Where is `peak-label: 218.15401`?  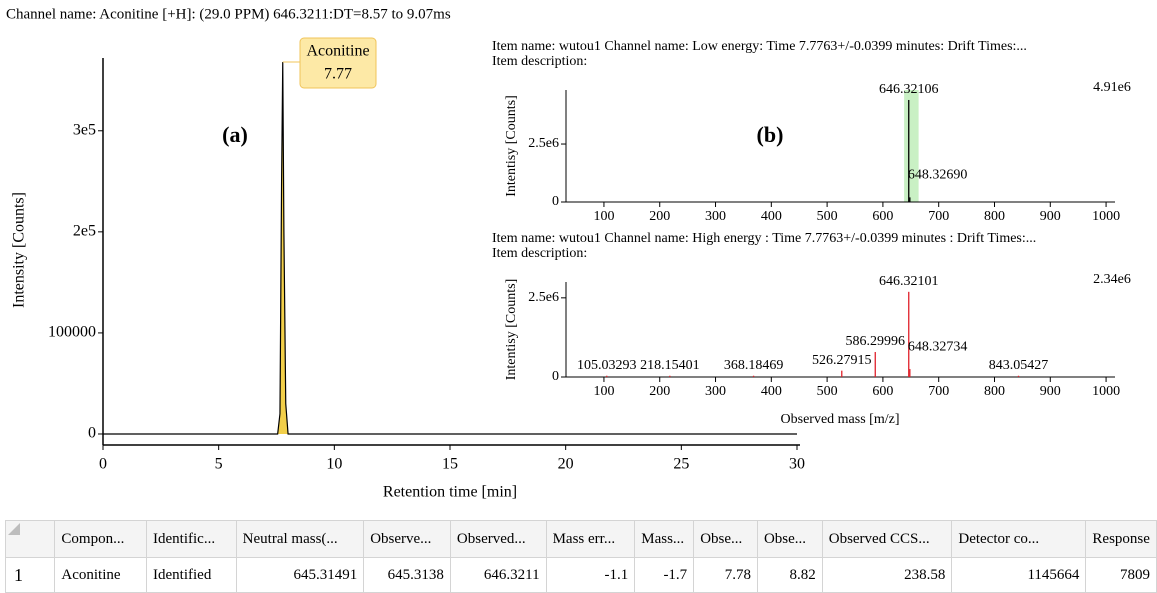
peak-label: 218.15401 is located at coordinates (670, 365).